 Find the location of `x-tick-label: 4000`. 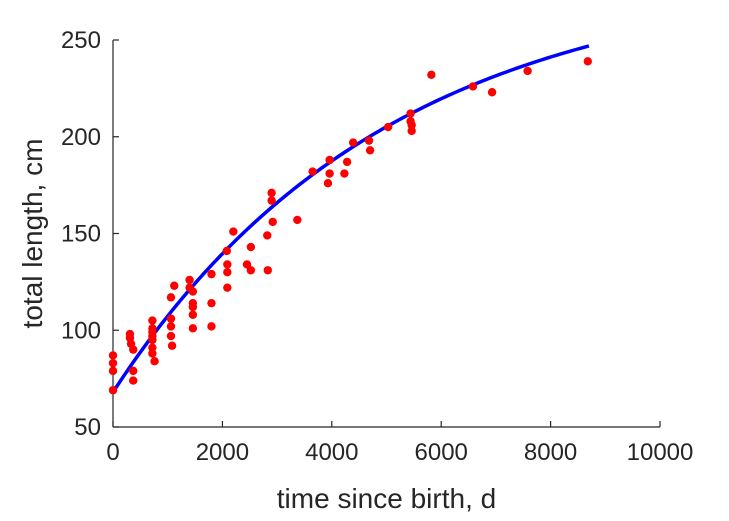

x-tick-label: 4000 is located at coordinates (331, 452).